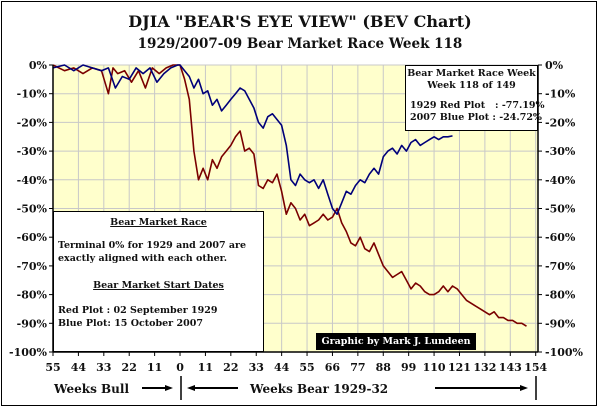 Image resolution: width=600 pixels, height=409 pixels. Describe the element at coordinates (318, 389) in the screenshot. I see `x-label-bear: Weeks Bear 1929-32` at that location.